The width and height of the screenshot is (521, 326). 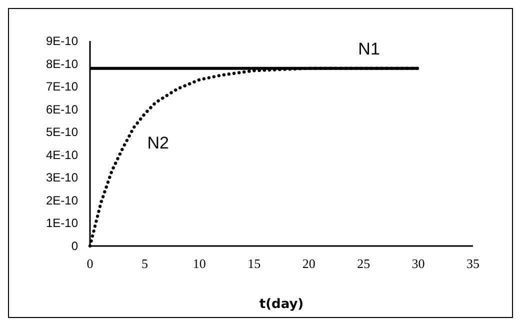 I want to click on y-tick-label: 3E-10, so click(x=62, y=177).